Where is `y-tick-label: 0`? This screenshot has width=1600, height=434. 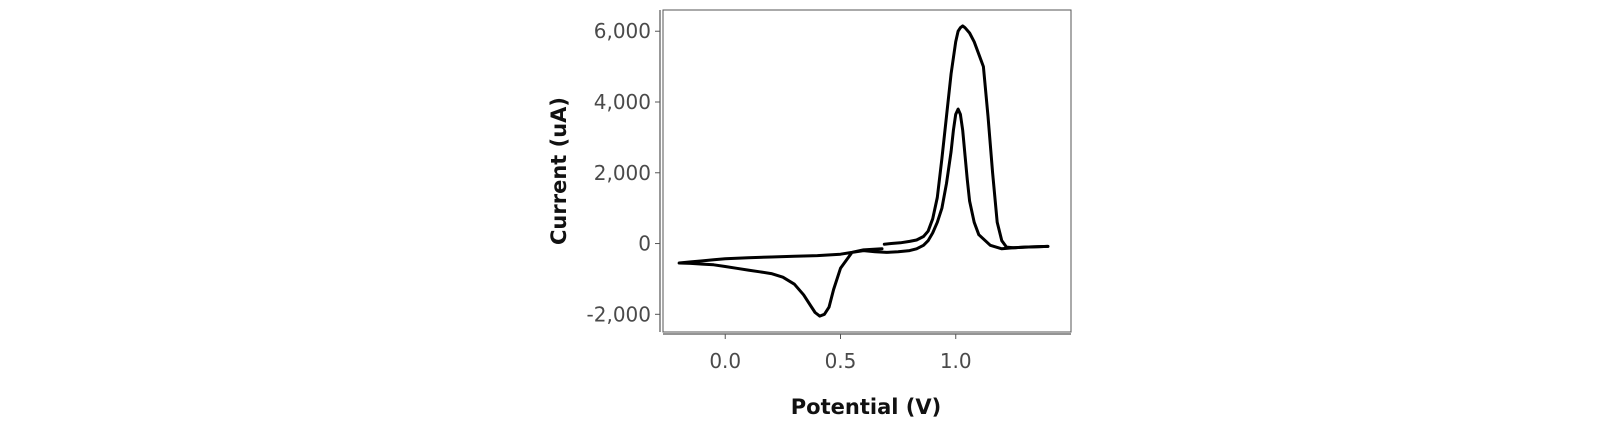
y-tick-label: 0 is located at coordinates (644, 244).